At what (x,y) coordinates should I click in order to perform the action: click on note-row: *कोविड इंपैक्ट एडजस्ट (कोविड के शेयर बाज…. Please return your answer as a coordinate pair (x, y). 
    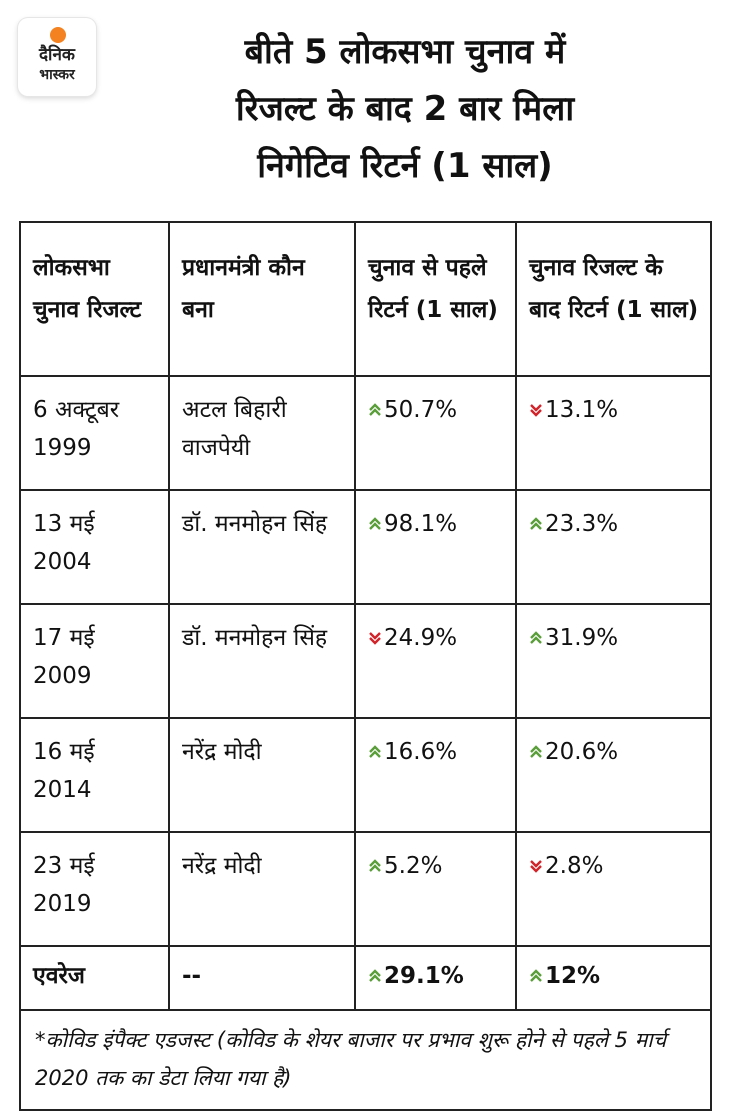
    Looking at the image, I should click on (365, 1060).